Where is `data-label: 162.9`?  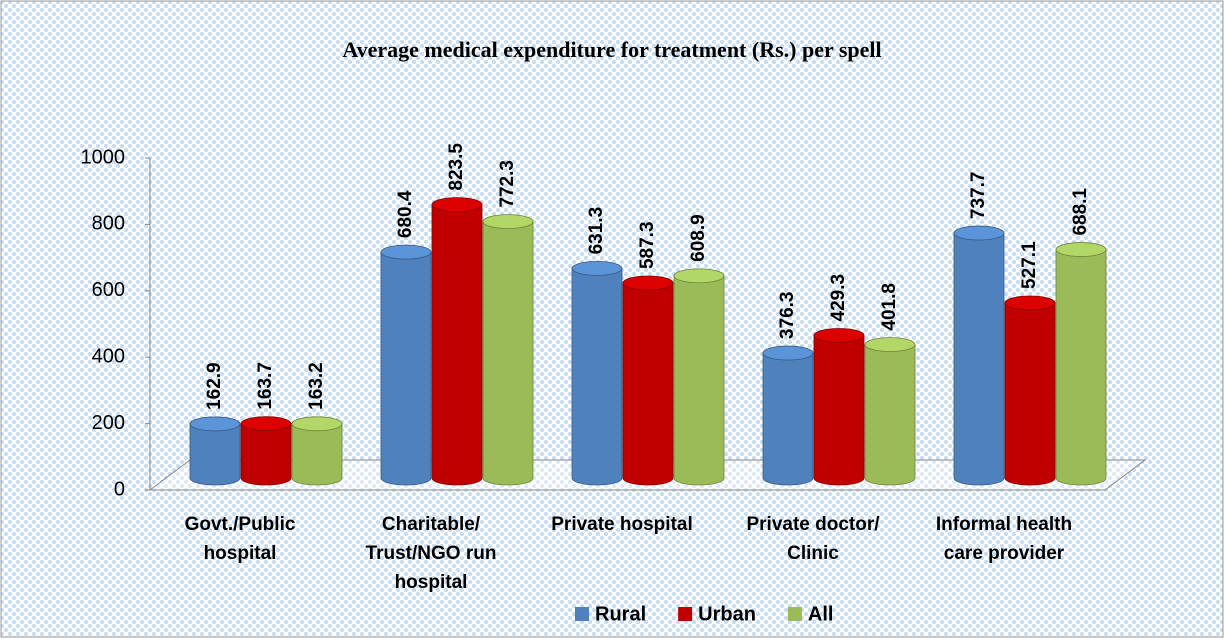 data-label: 162.9 is located at coordinates (214, 386).